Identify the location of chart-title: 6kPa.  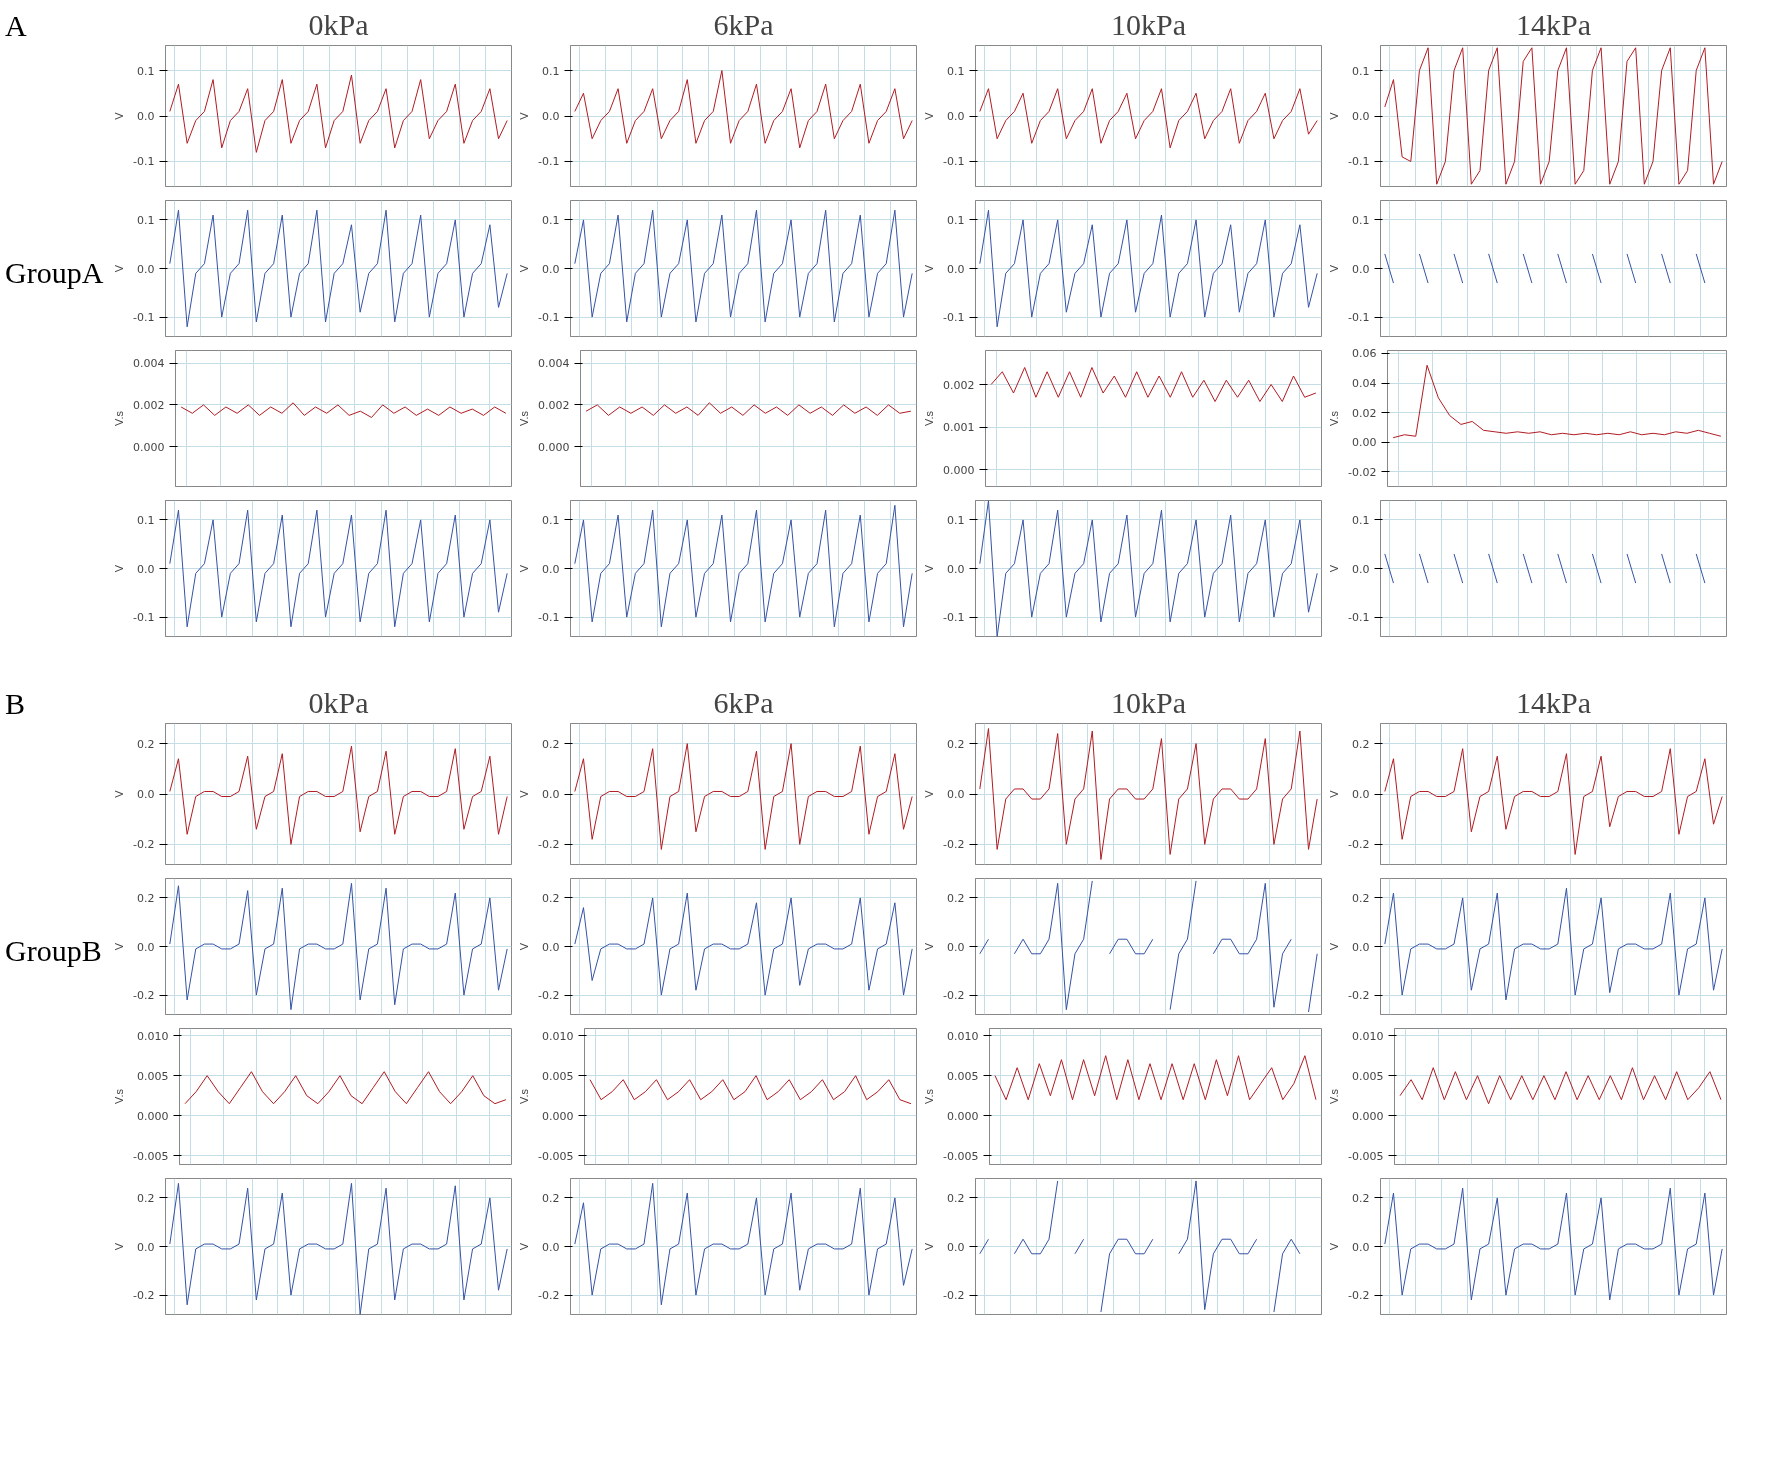
(743, 702).